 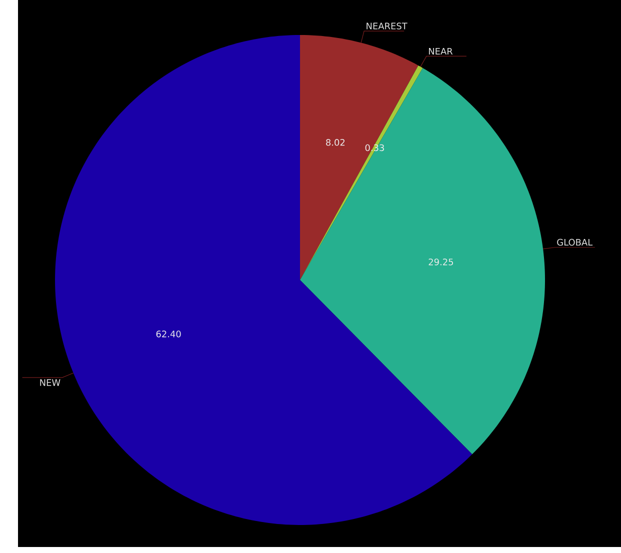 I want to click on data-label: 62.40, so click(x=168, y=334).